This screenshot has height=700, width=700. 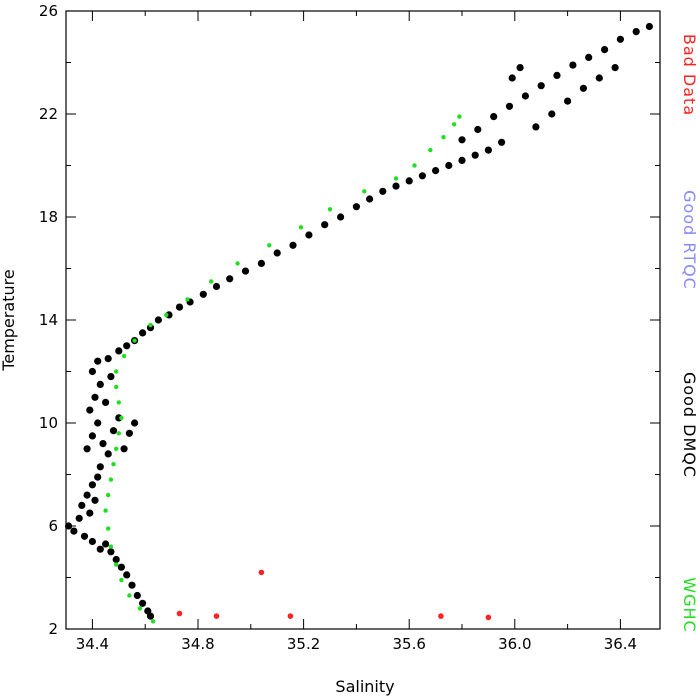 I want to click on y-tick-label: 6, so click(x=53, y=526).